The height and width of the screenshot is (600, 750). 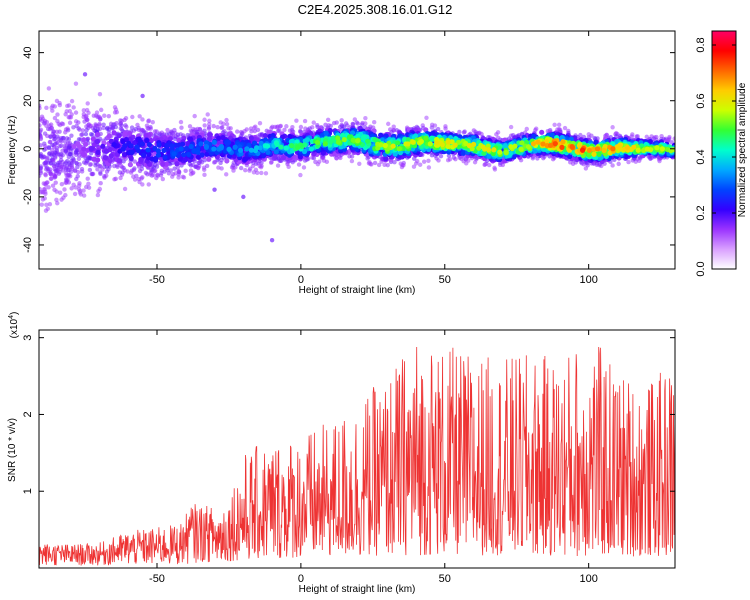 I want to click on snr-multiplier-exp: 4, so click(x=11, y=317).